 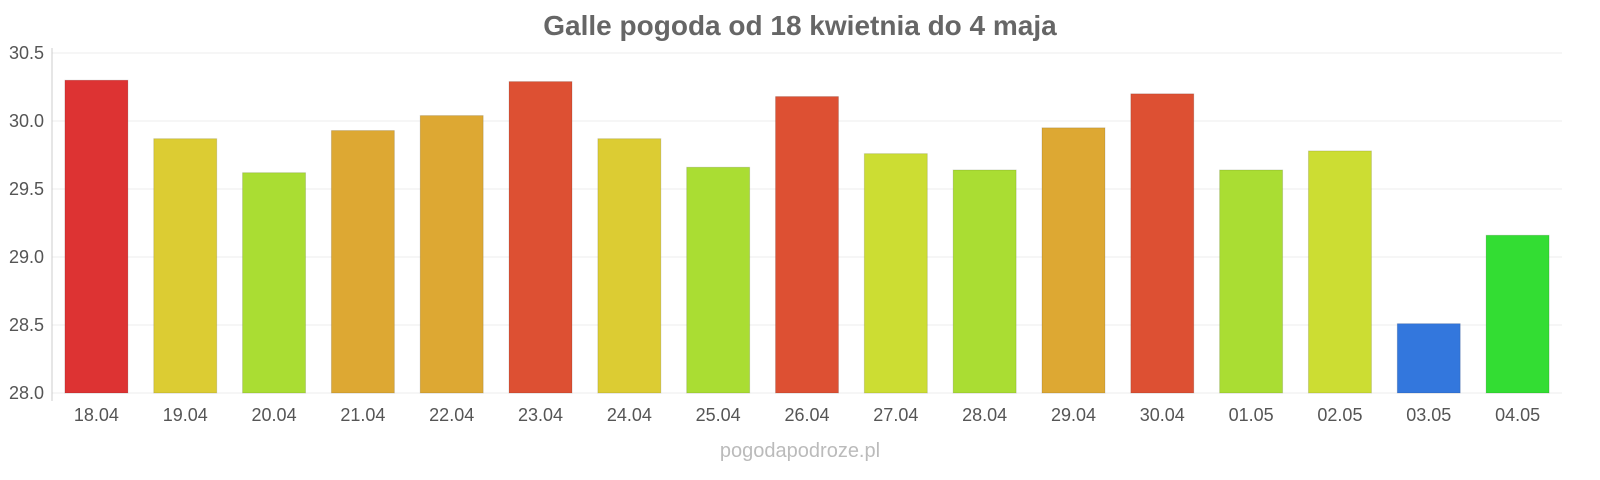 What do you see at coordinates (1251, 281) in the screenshot?
I see `bar-01.05` at bounding box center [1251, 281].